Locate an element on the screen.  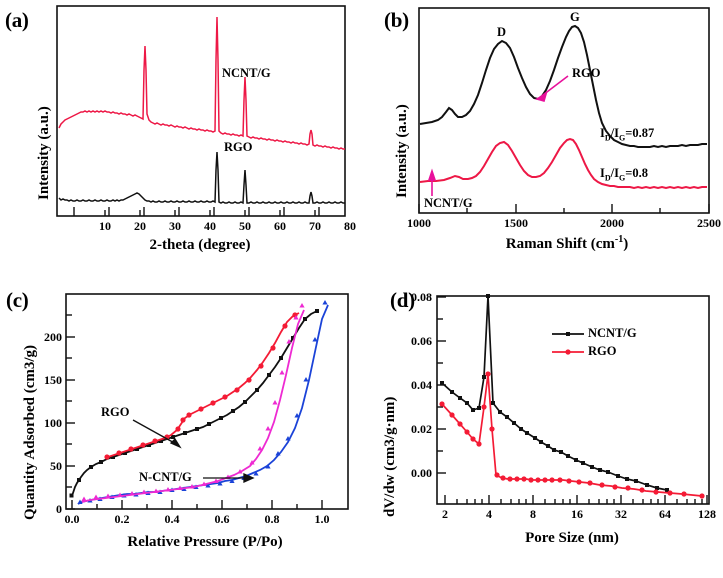
panel-a-xtick-0: 10 is located at coordinates (105, 226).